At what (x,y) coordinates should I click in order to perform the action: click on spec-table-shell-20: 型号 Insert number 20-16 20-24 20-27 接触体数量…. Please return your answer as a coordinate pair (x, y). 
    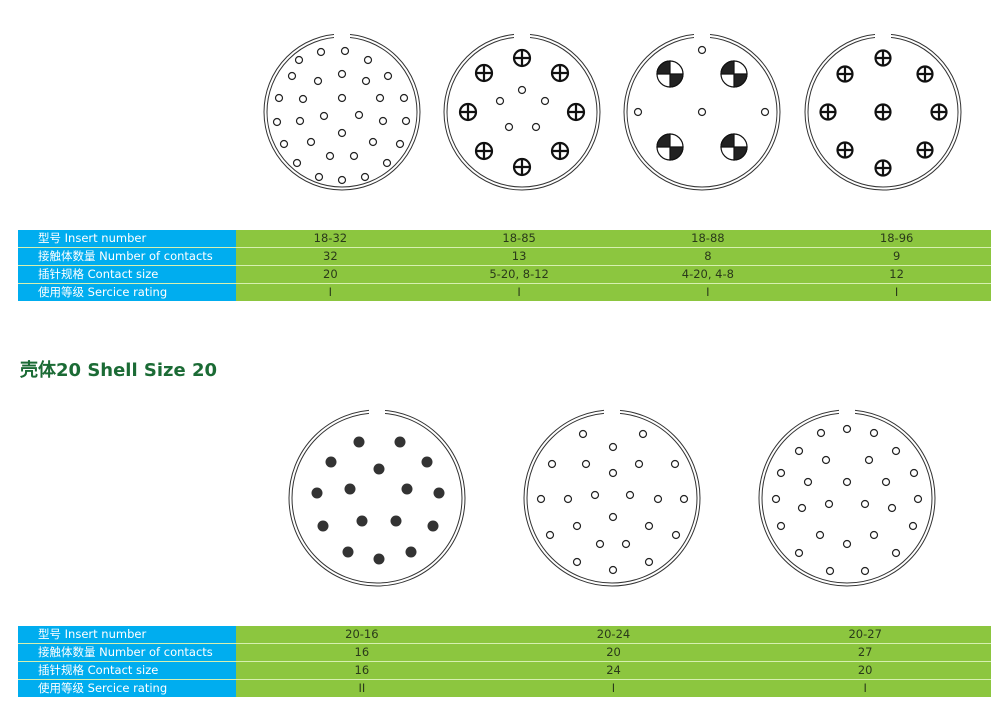
    Looking at the image, I should click on (504, 661).